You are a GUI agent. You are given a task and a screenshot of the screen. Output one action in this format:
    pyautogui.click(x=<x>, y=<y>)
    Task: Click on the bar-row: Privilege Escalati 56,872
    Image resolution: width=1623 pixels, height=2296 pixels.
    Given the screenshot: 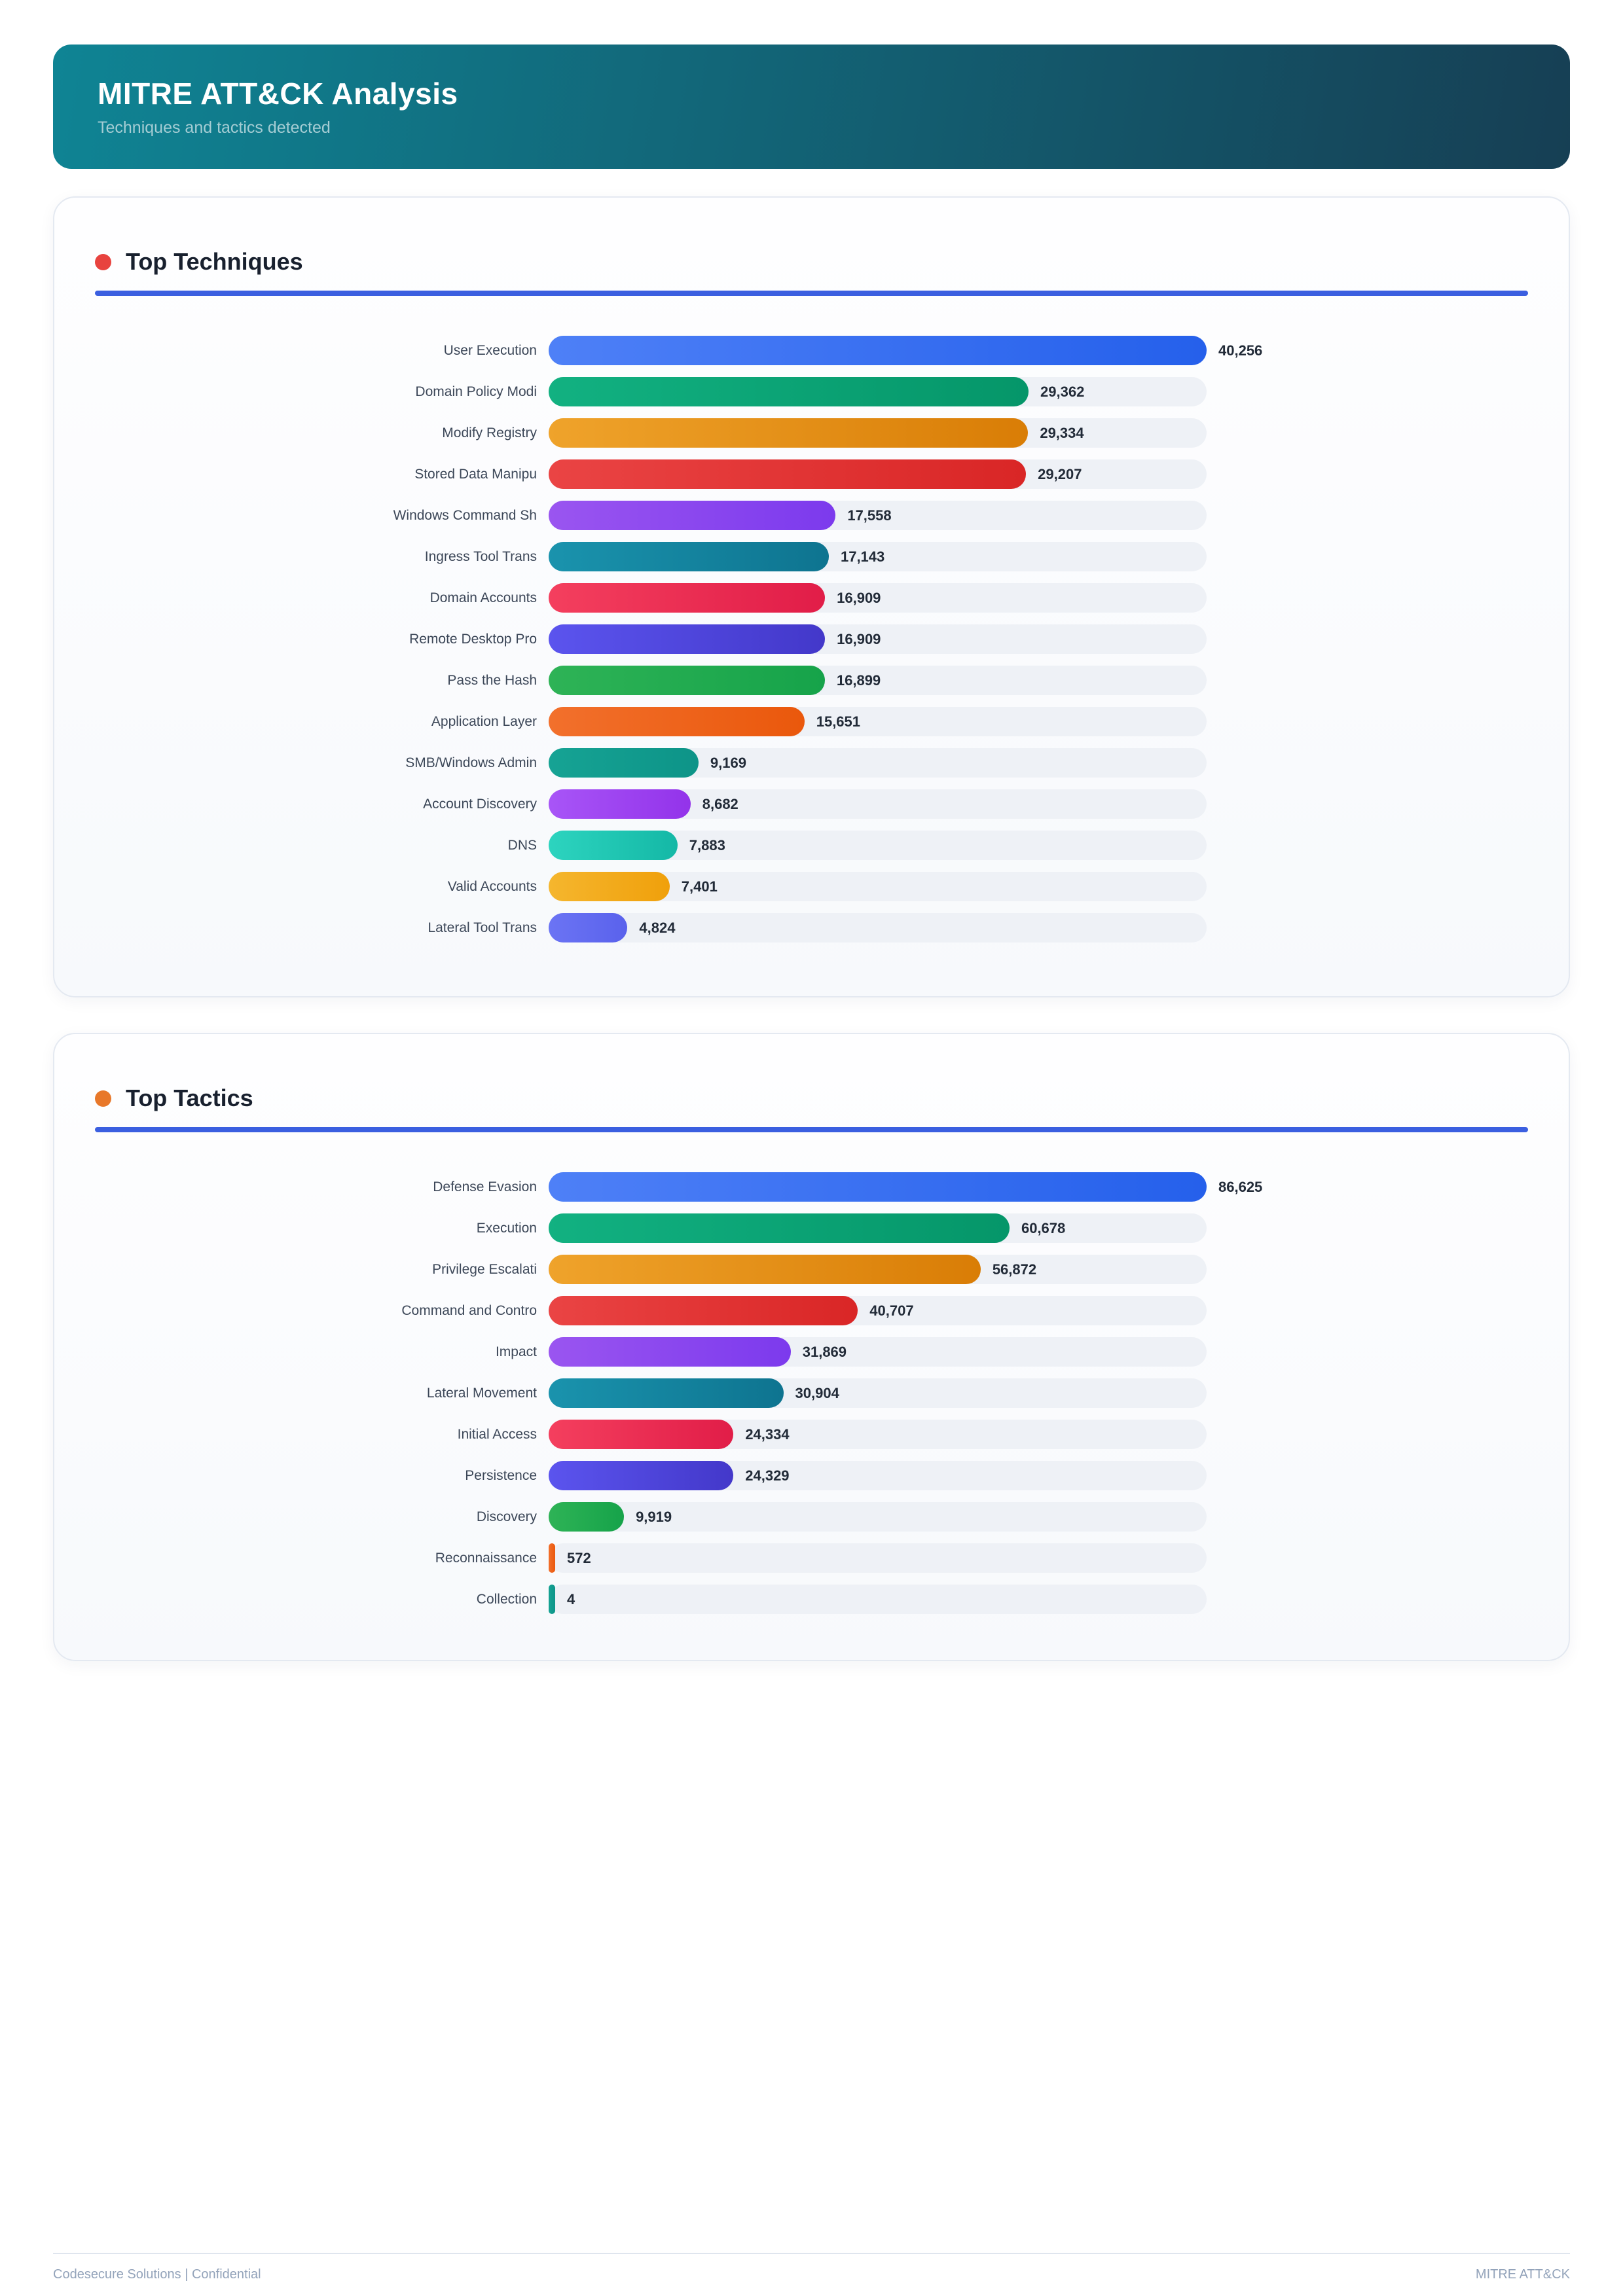 What is the action you would take?
    pyautogui.click(x=811, y=1269)
    